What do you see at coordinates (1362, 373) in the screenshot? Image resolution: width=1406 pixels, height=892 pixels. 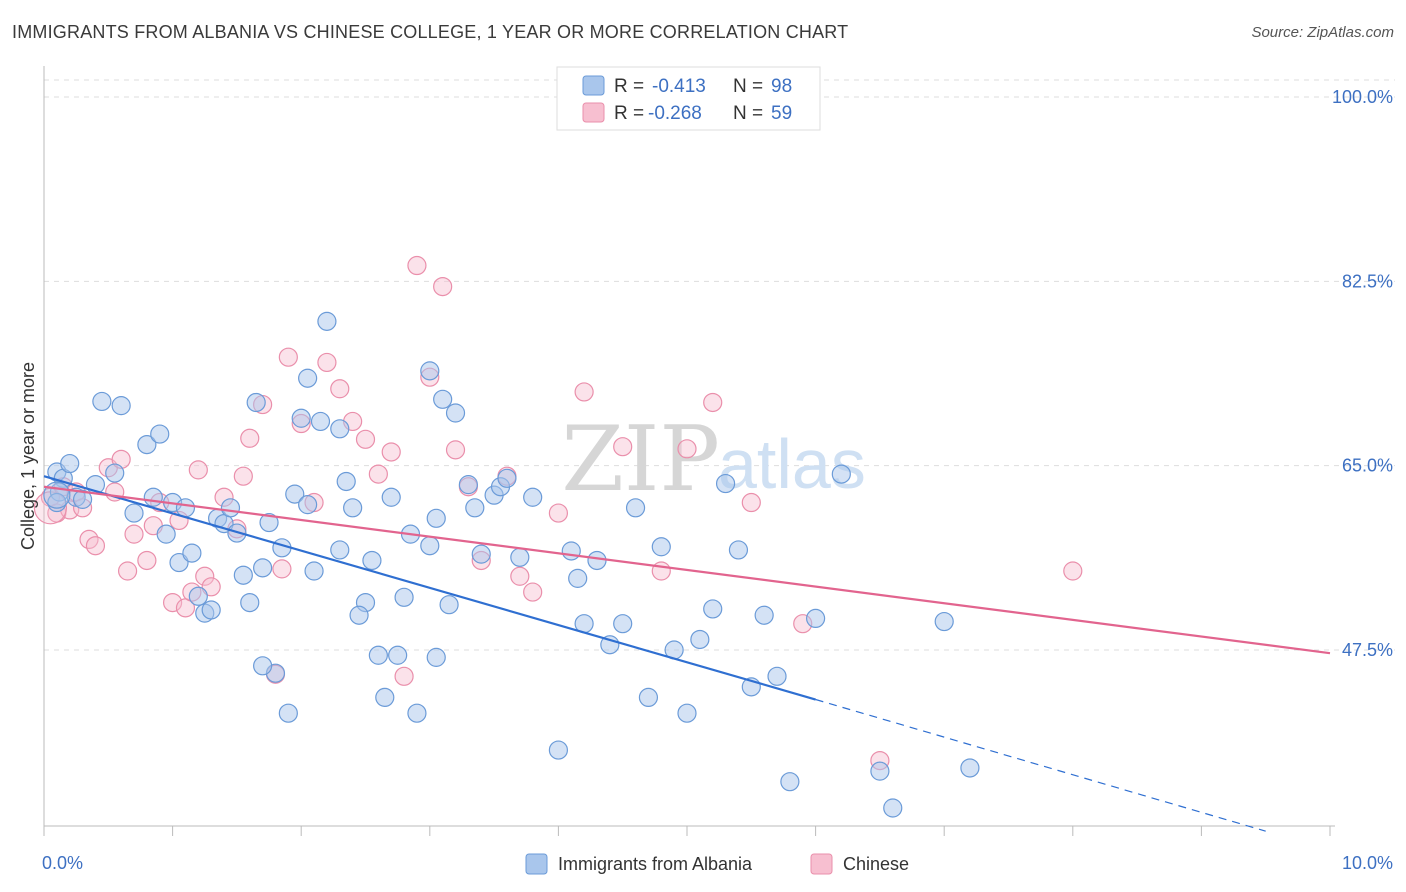 I see `y-tick-labels: 47.5% 65.0% 82.5% 100.0%` at bounding box center [1362, 373].